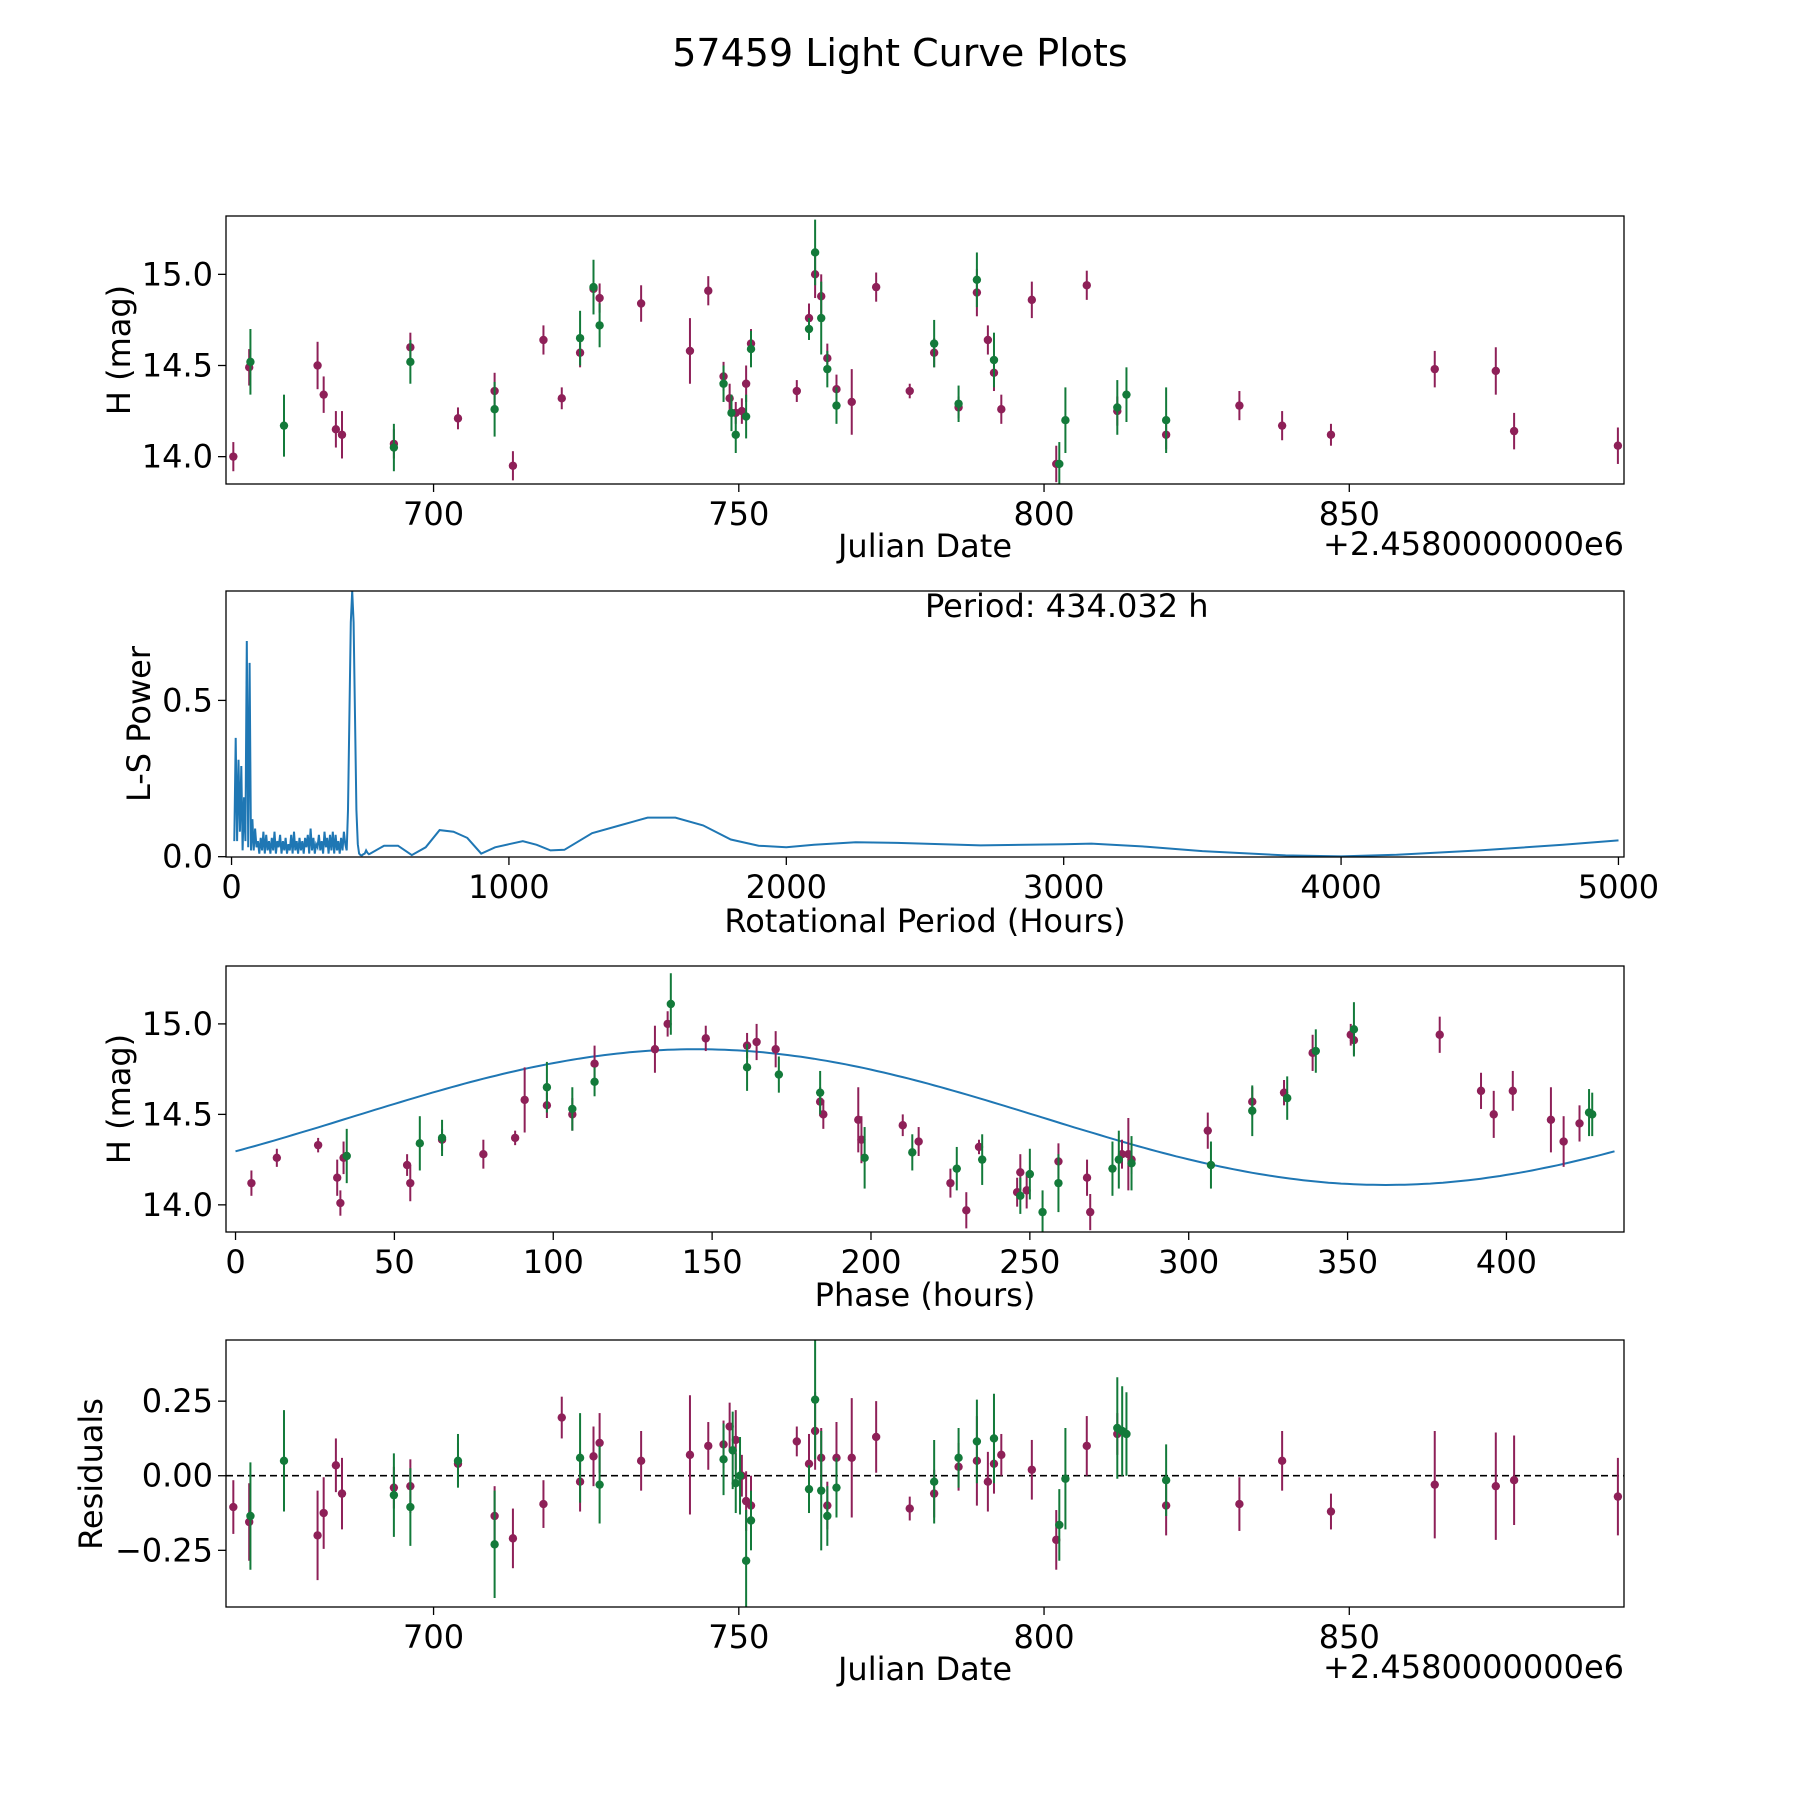 The height and width of the screenshot is (1800, 1800). Describe the element at coordinates (177, 1114) in the screenshot. I see `phased-ytick-label: 14.5` at that location.